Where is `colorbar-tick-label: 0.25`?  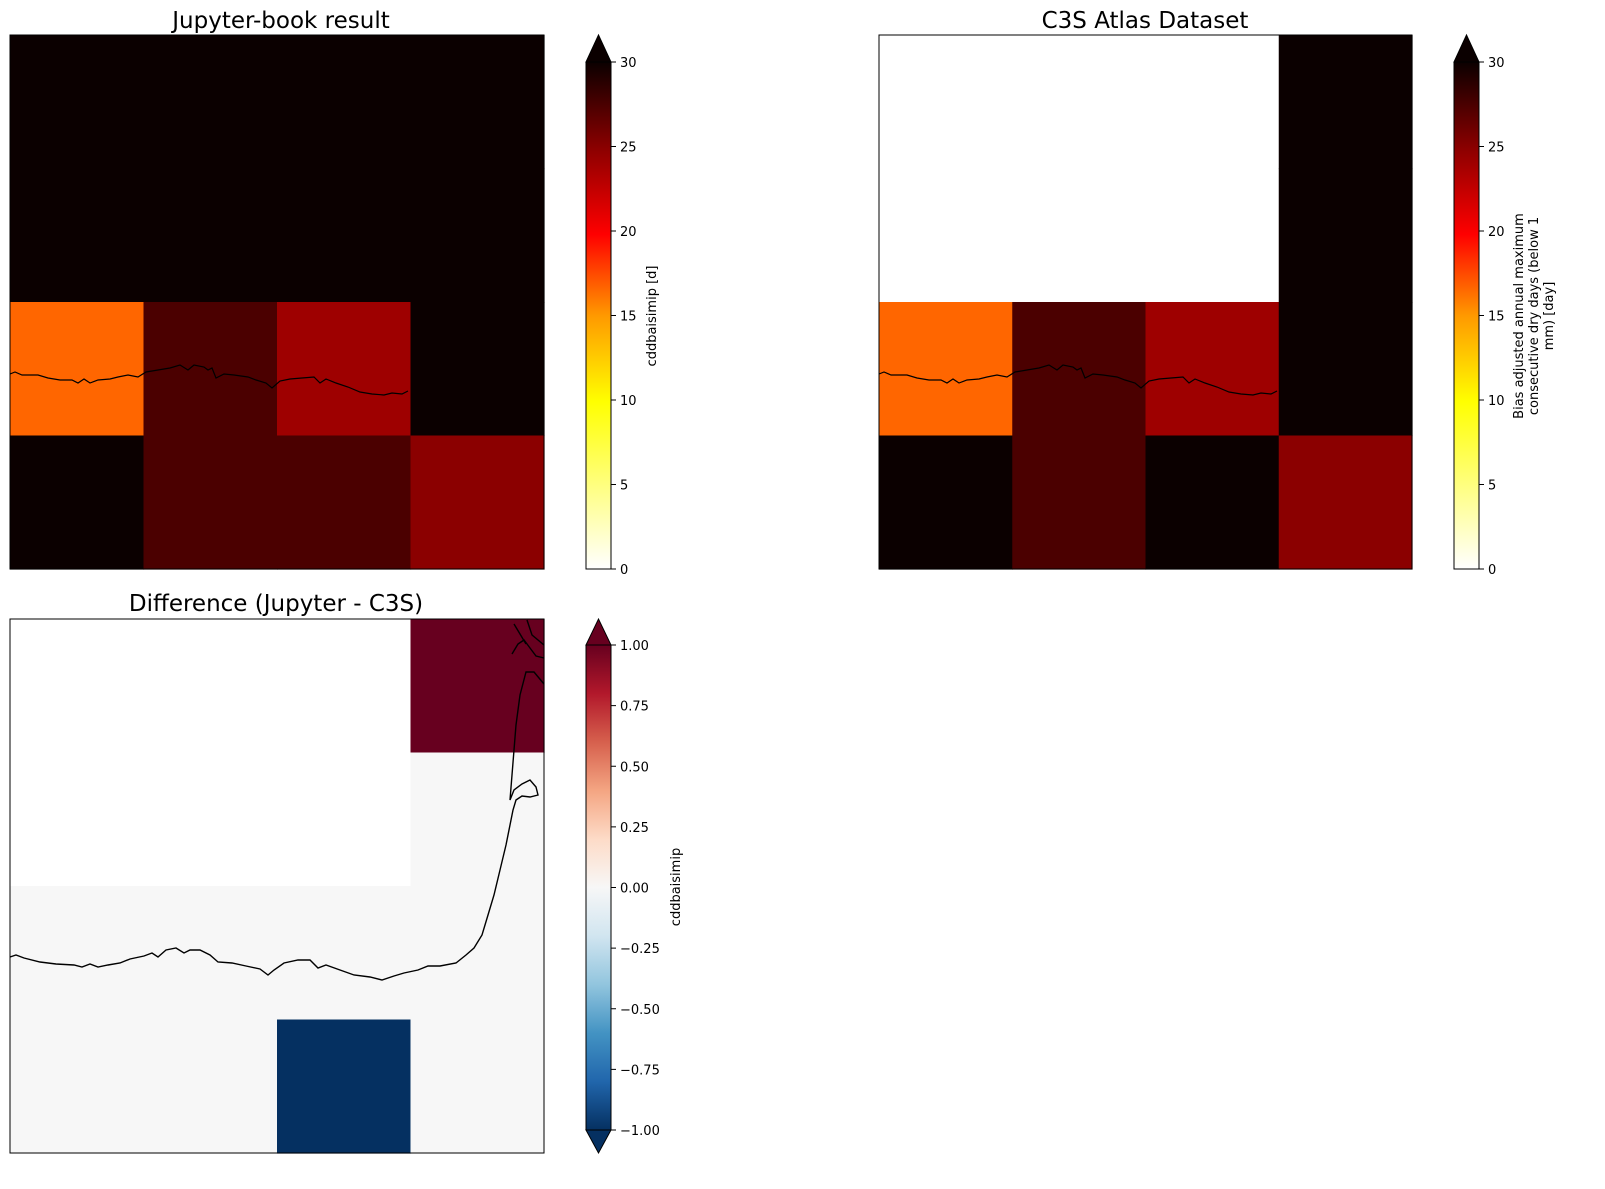 colorbar-tick-label: 0.25 is located at coordinates (634, 828).